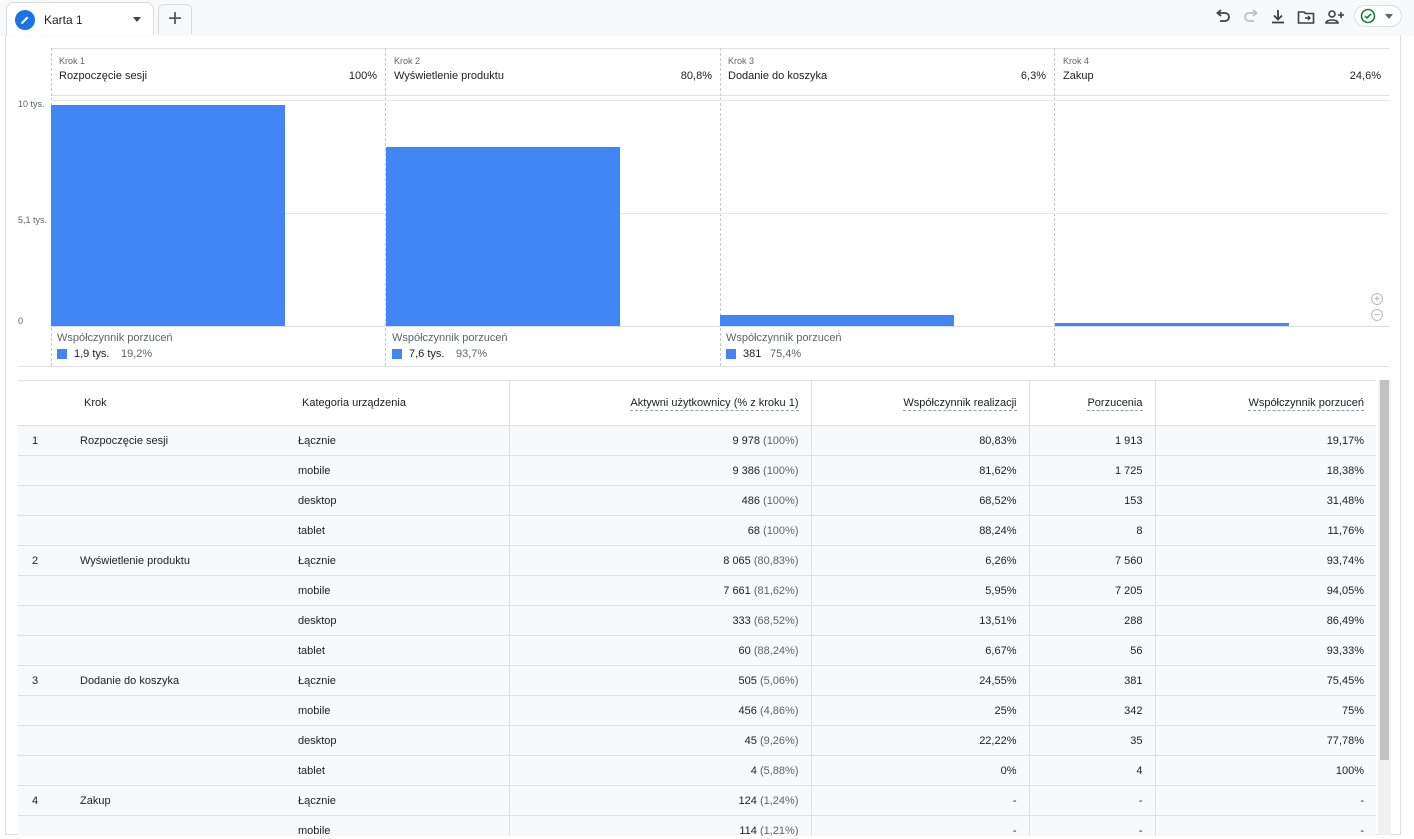  I want to click on step-name: Zakup, so click(1078, 76).